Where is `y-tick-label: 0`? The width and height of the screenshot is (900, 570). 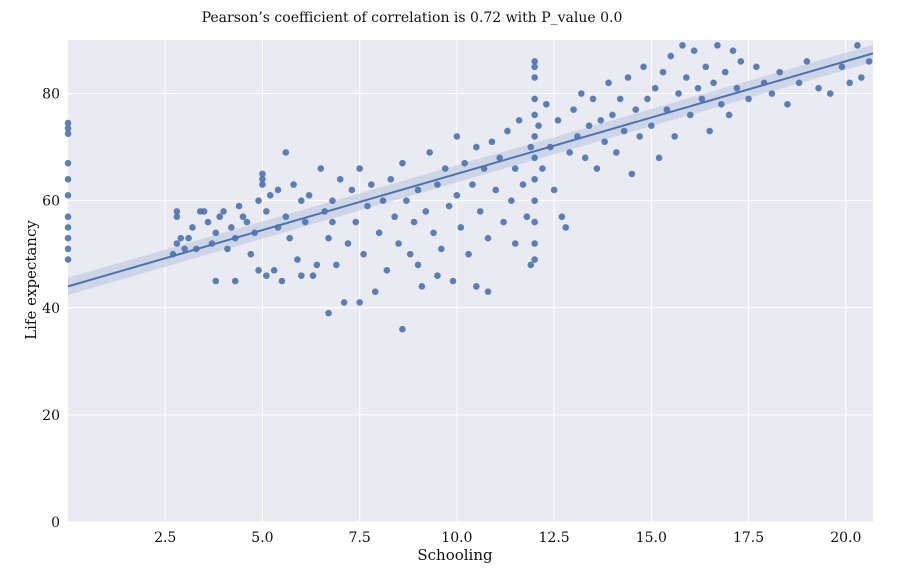 y-tick-label: 0 is located at coordinates (55, 523).